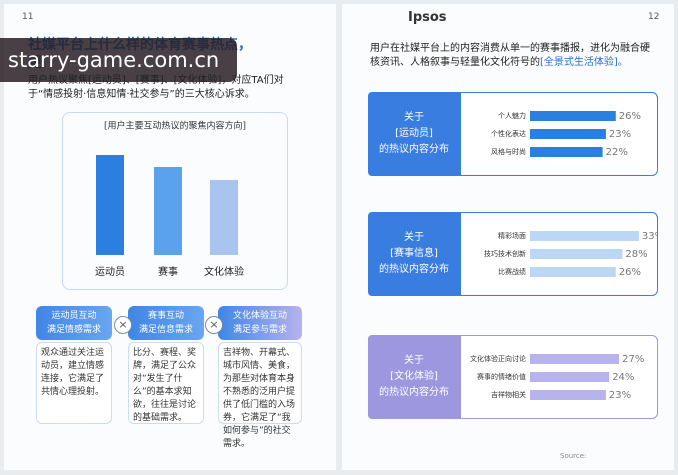 The image size is (678, 475). Describe the element at coordinates (505, 253) in the screenshot. I see `category-label: 技巧技术创新` at that location.